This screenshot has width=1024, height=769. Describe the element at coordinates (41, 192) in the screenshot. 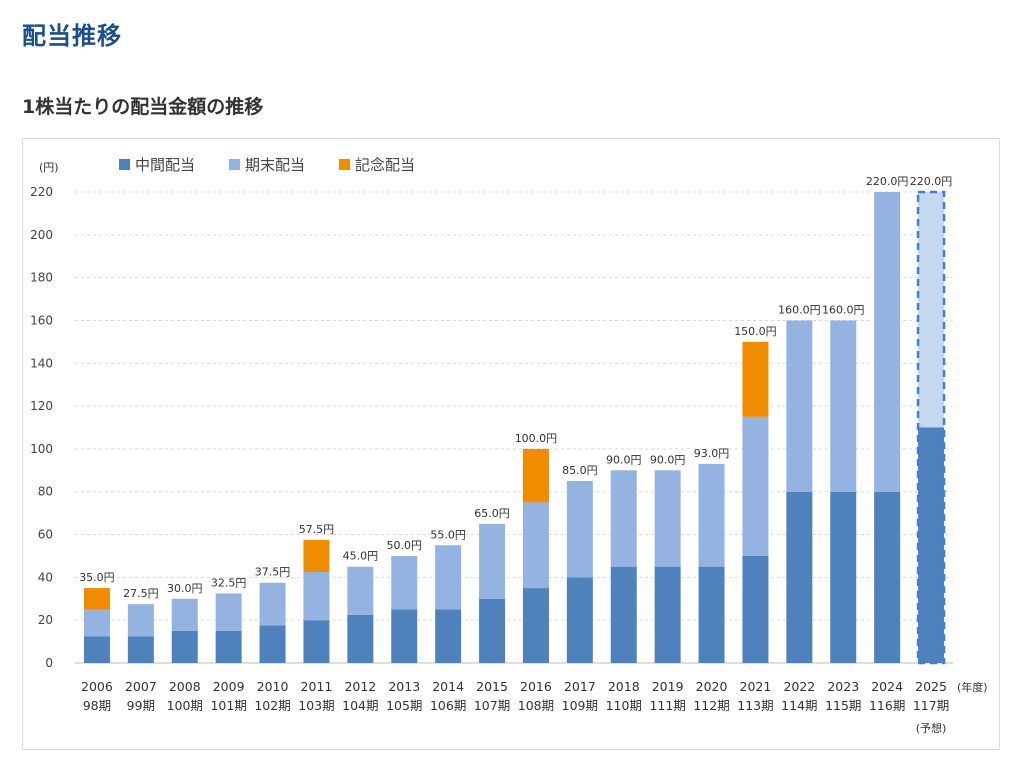

I see `y-tick-label: 220` at that location.